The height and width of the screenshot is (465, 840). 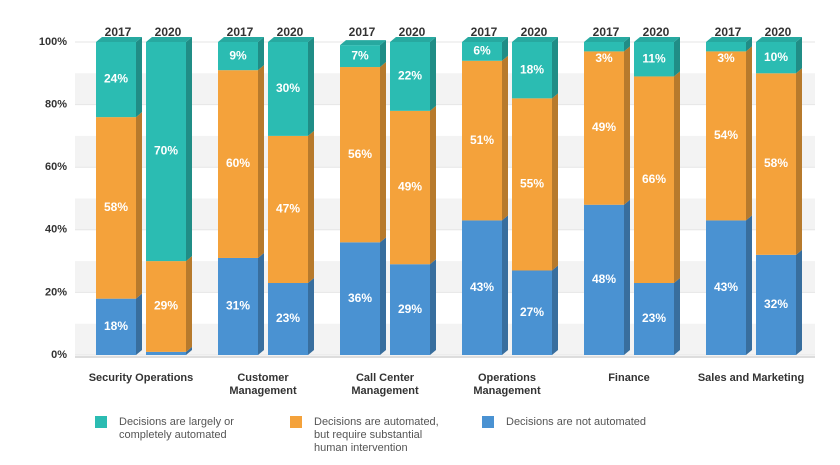 What do you see at coordinates (263, 384) in the screenshot?
I see `x-category-label: Customer Management` at bounding box center [263, 384].